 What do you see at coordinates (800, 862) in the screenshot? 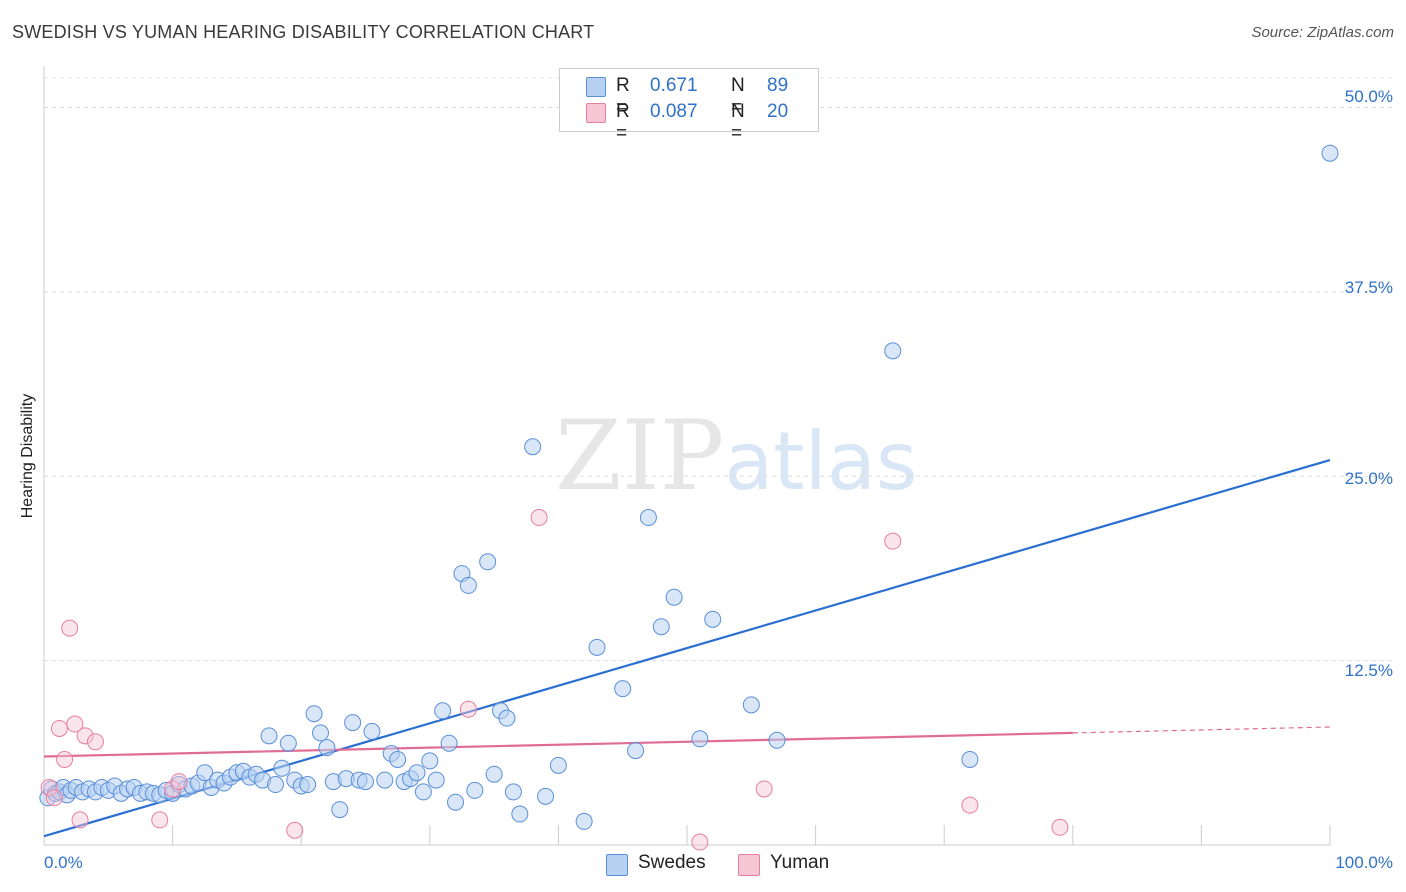
I see `legend-label-yuman: Yuman` at bounding box center [800, 862].